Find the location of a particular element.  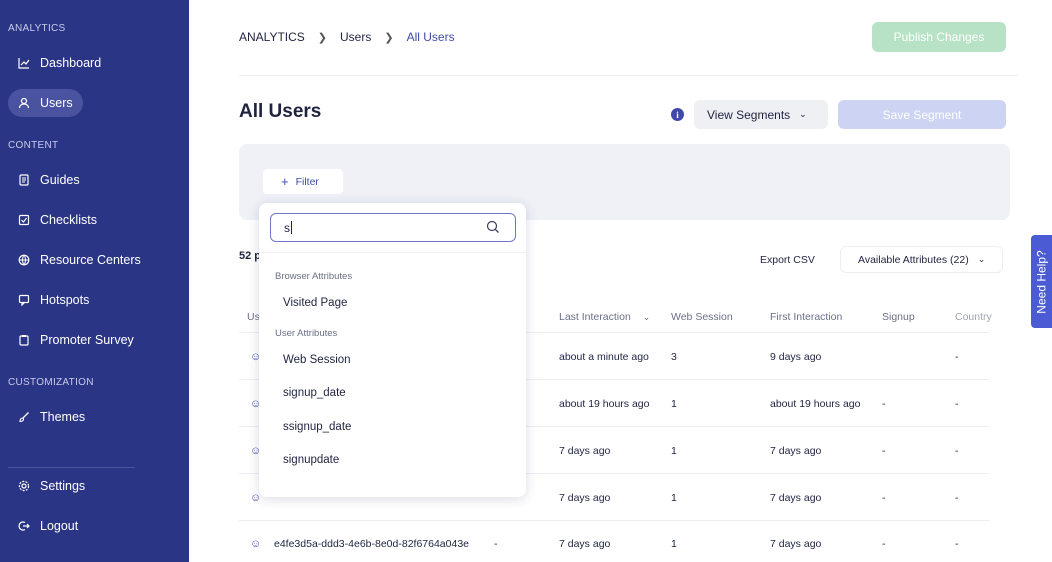

sidebar-item-users: Users is located at coordinates (45, 103).